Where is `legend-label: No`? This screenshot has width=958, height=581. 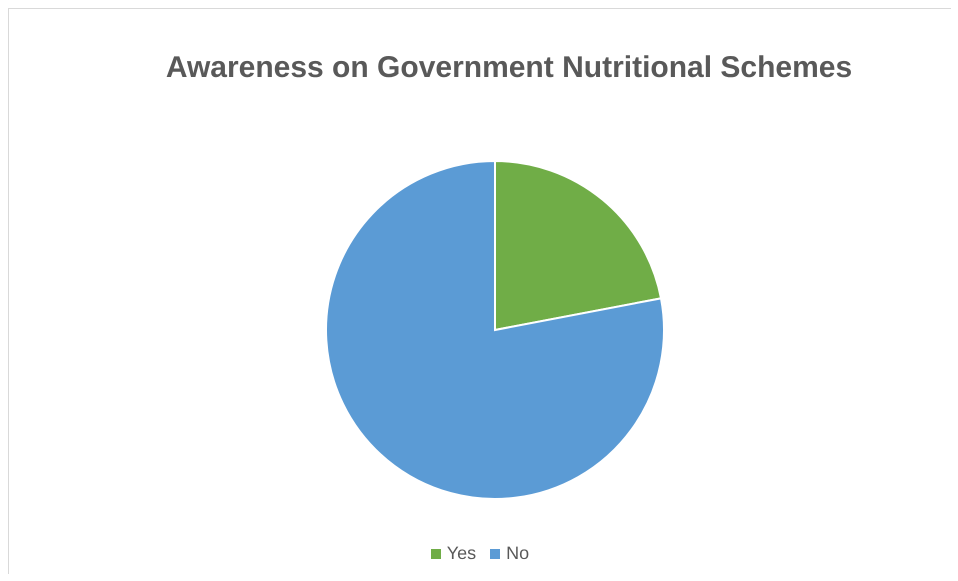 legend-label: No is located at coordinates (518, 553).